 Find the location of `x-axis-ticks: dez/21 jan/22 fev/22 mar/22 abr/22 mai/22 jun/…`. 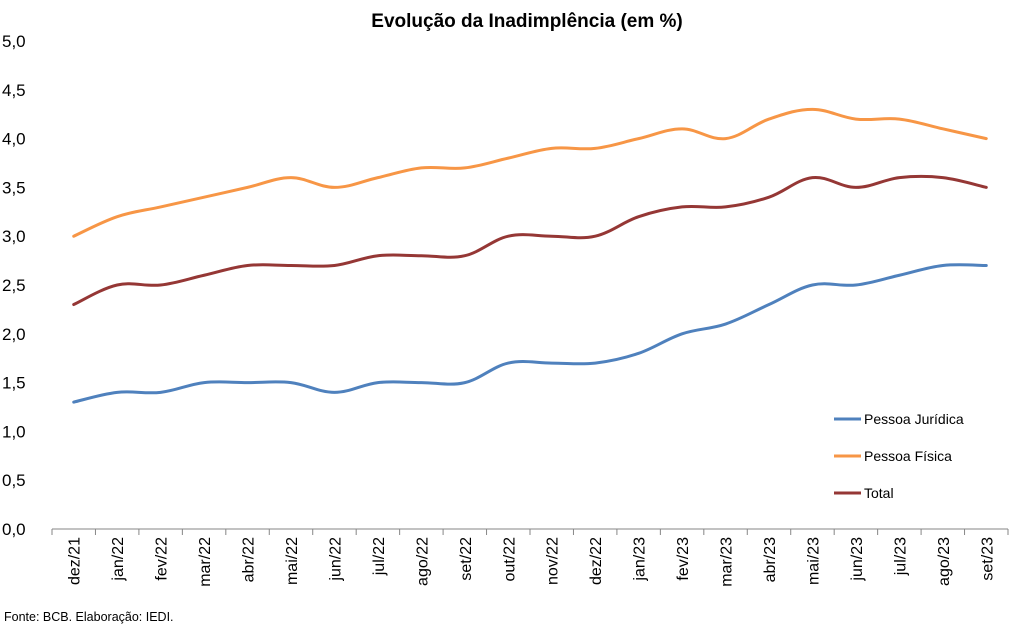

x-axis-ticks: dez/21 jan/22 fev/22 mar/22 abr/22 mai/22 jun/… is located at coordinates (530, 558).